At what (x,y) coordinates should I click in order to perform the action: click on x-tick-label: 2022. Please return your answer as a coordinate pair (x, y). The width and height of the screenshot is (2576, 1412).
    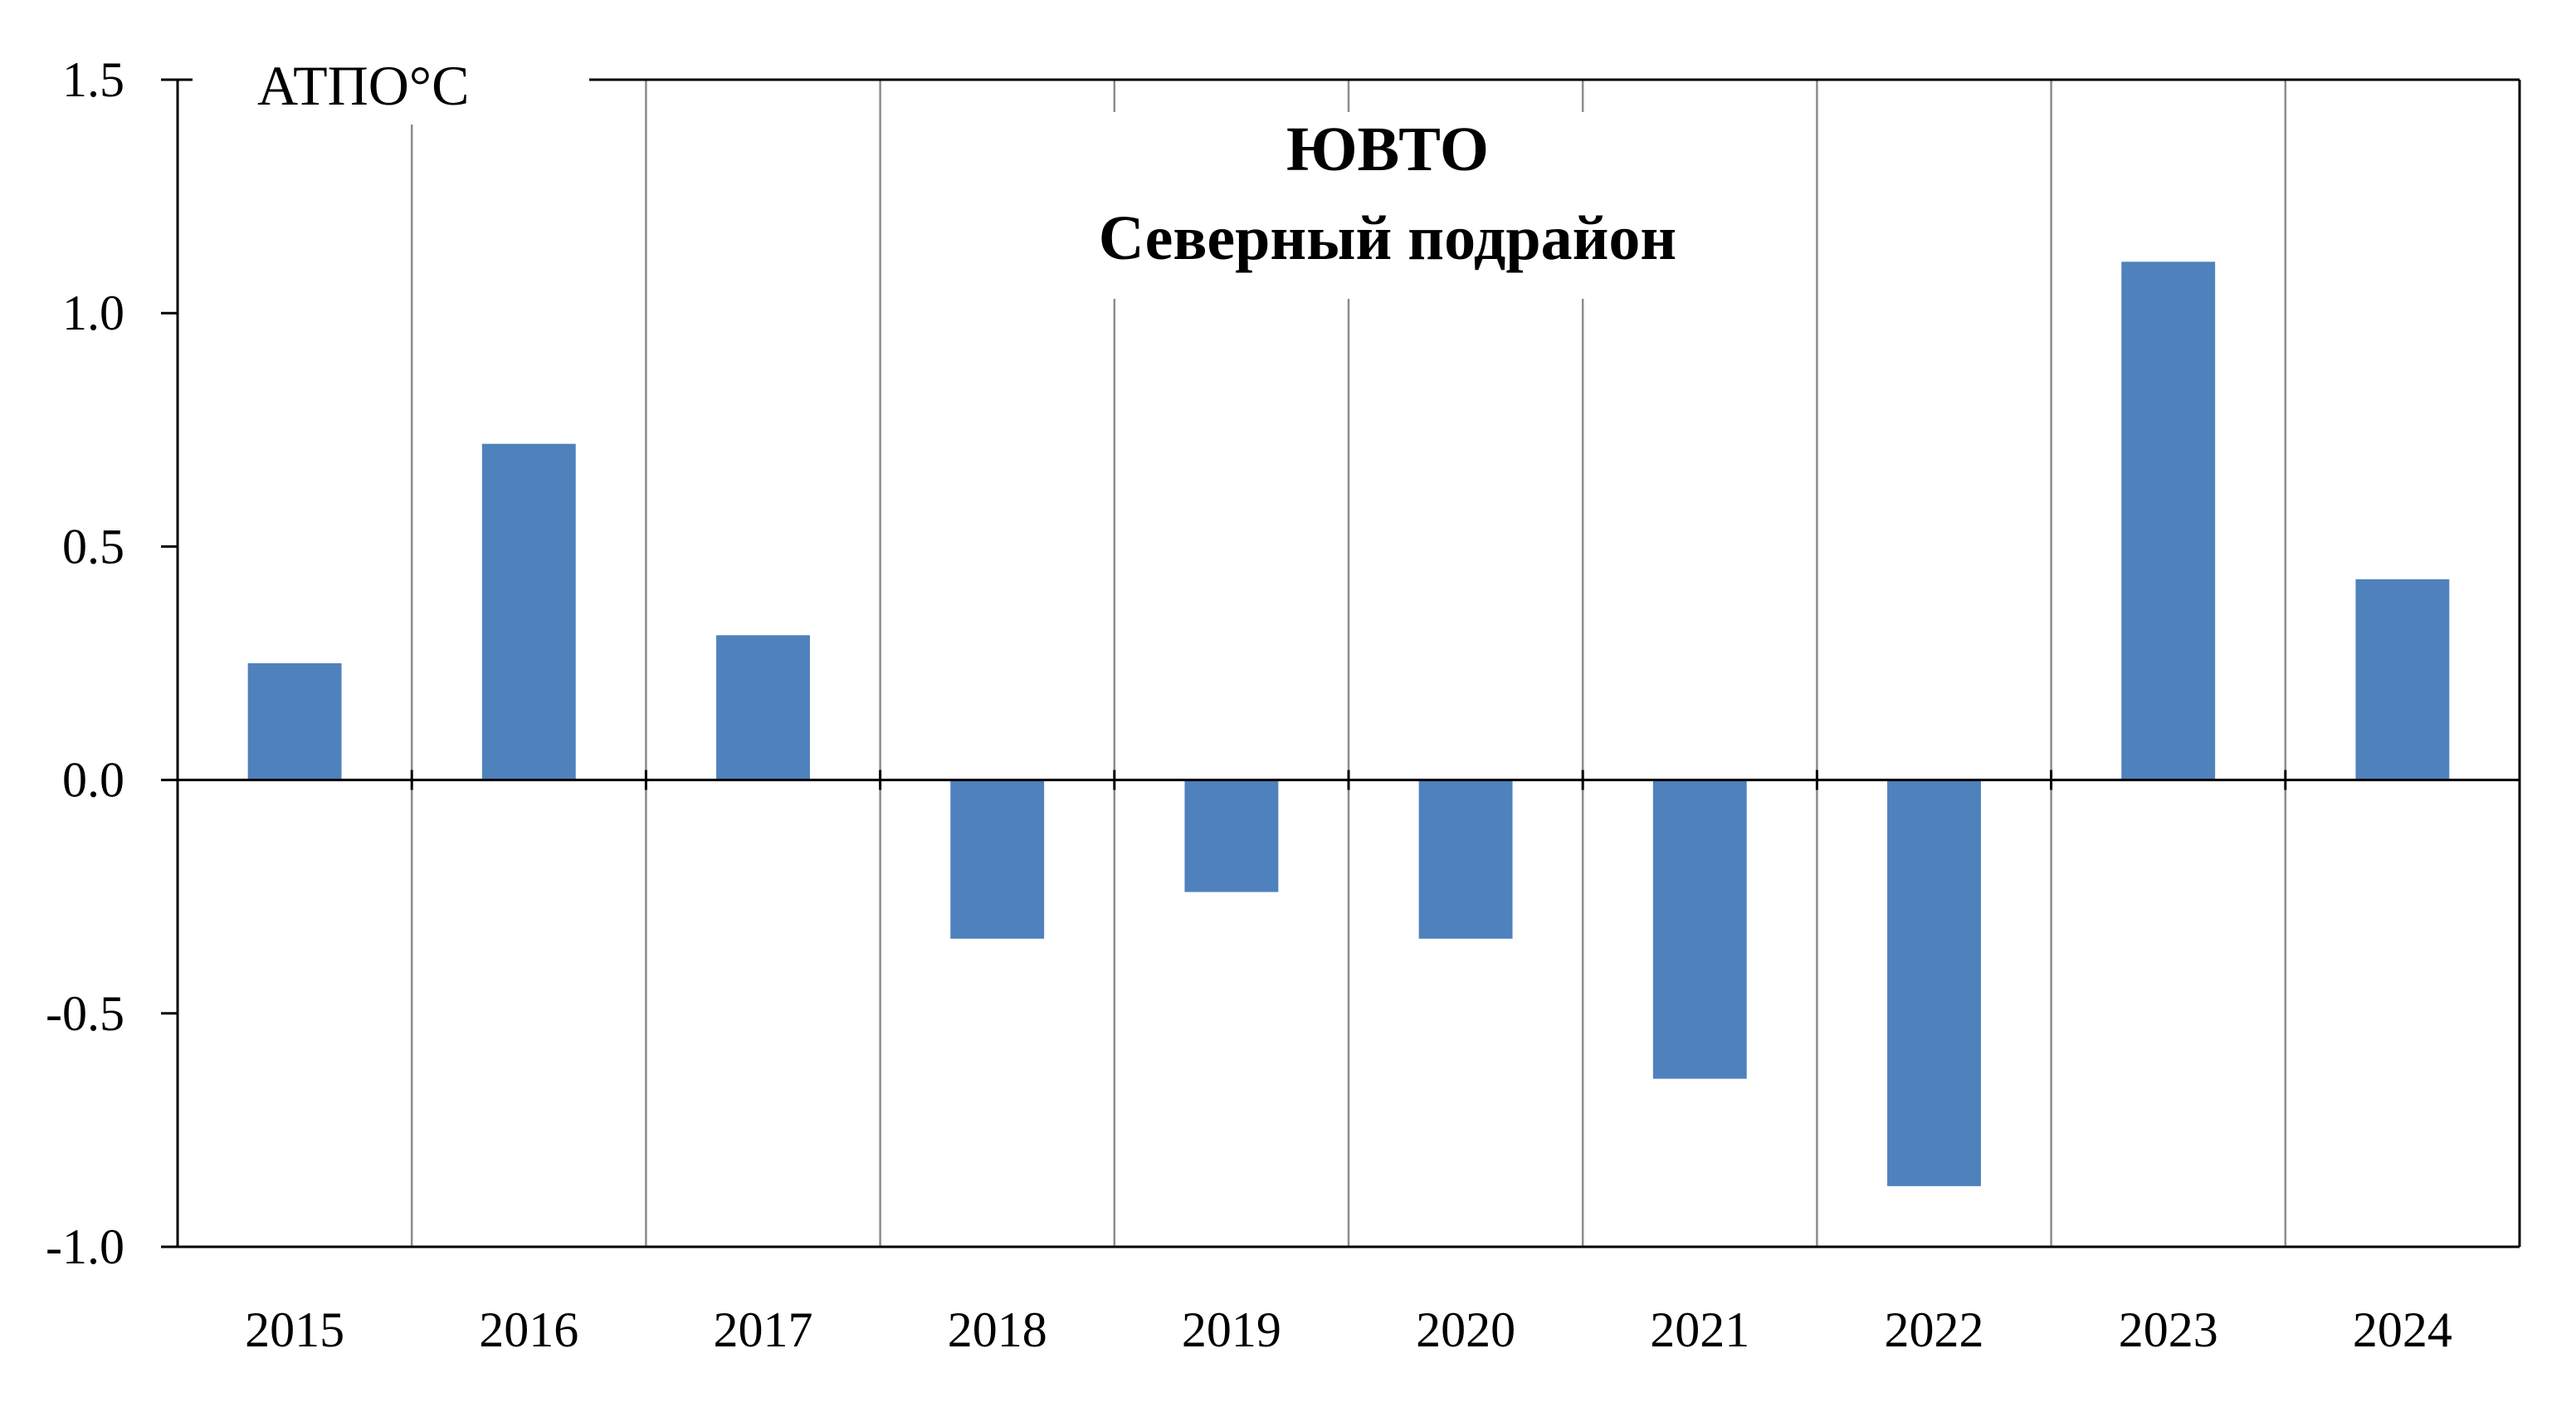
    Looking at the image, I should click on (1934, 1330).